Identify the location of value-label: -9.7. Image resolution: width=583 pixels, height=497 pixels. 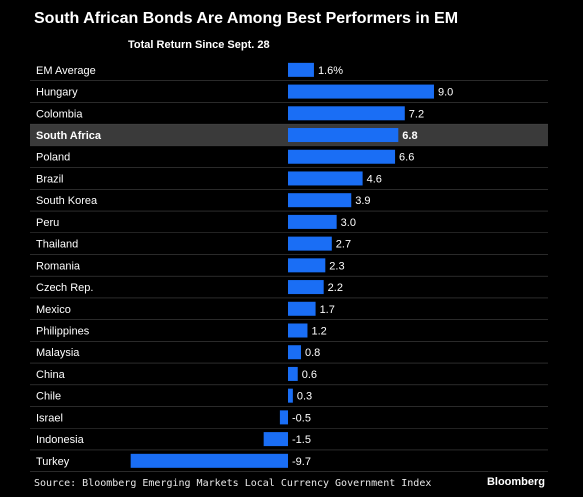
(301, 462).